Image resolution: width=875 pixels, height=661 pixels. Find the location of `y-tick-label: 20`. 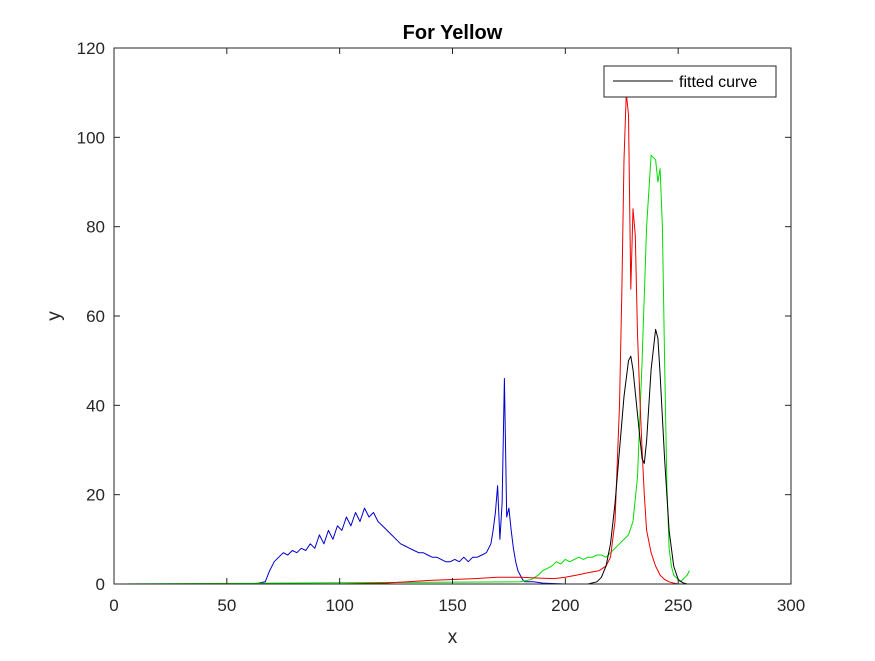

y-tick-label: 20 is located at coordinates (95, 495).